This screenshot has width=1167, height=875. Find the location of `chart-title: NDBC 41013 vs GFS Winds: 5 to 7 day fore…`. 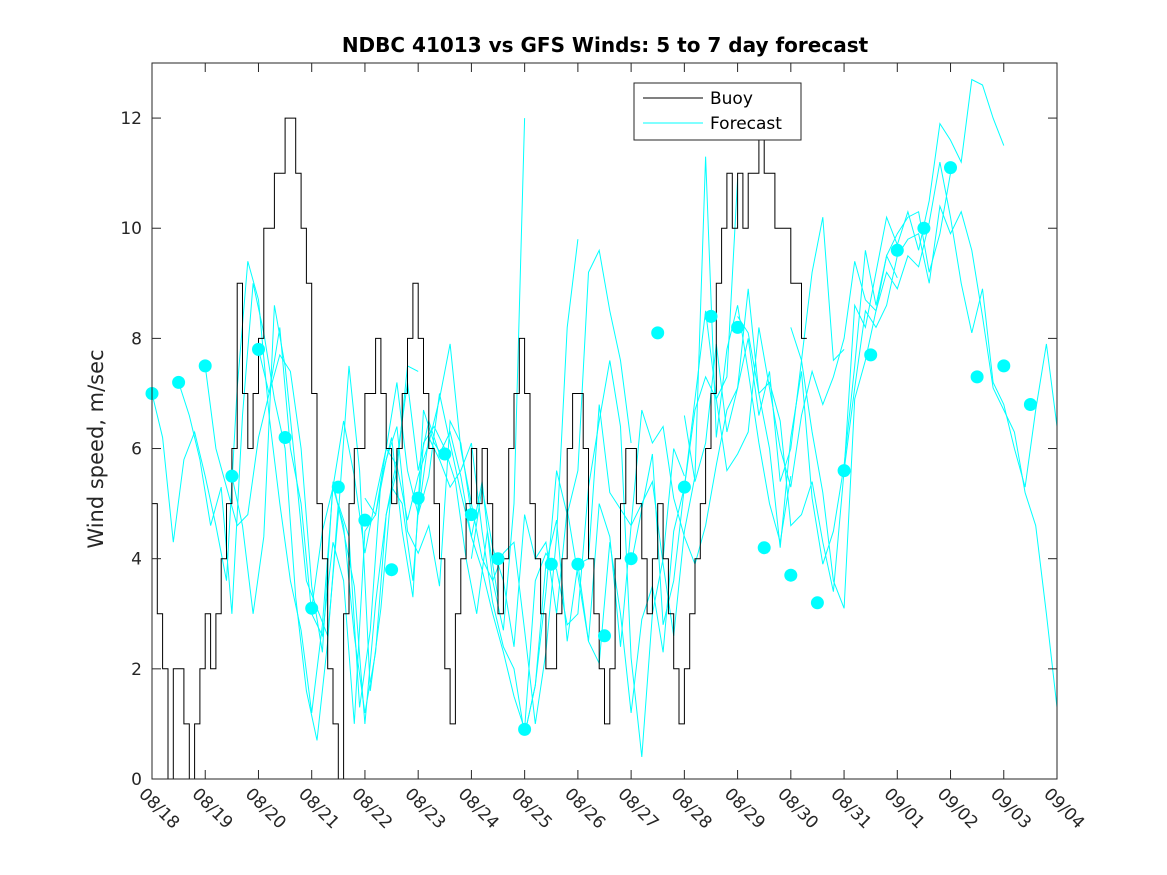

chart-title: NDBC 41013 vs GFS Winds: 5 to 7 day fore… is located at coordinates (605, 45).